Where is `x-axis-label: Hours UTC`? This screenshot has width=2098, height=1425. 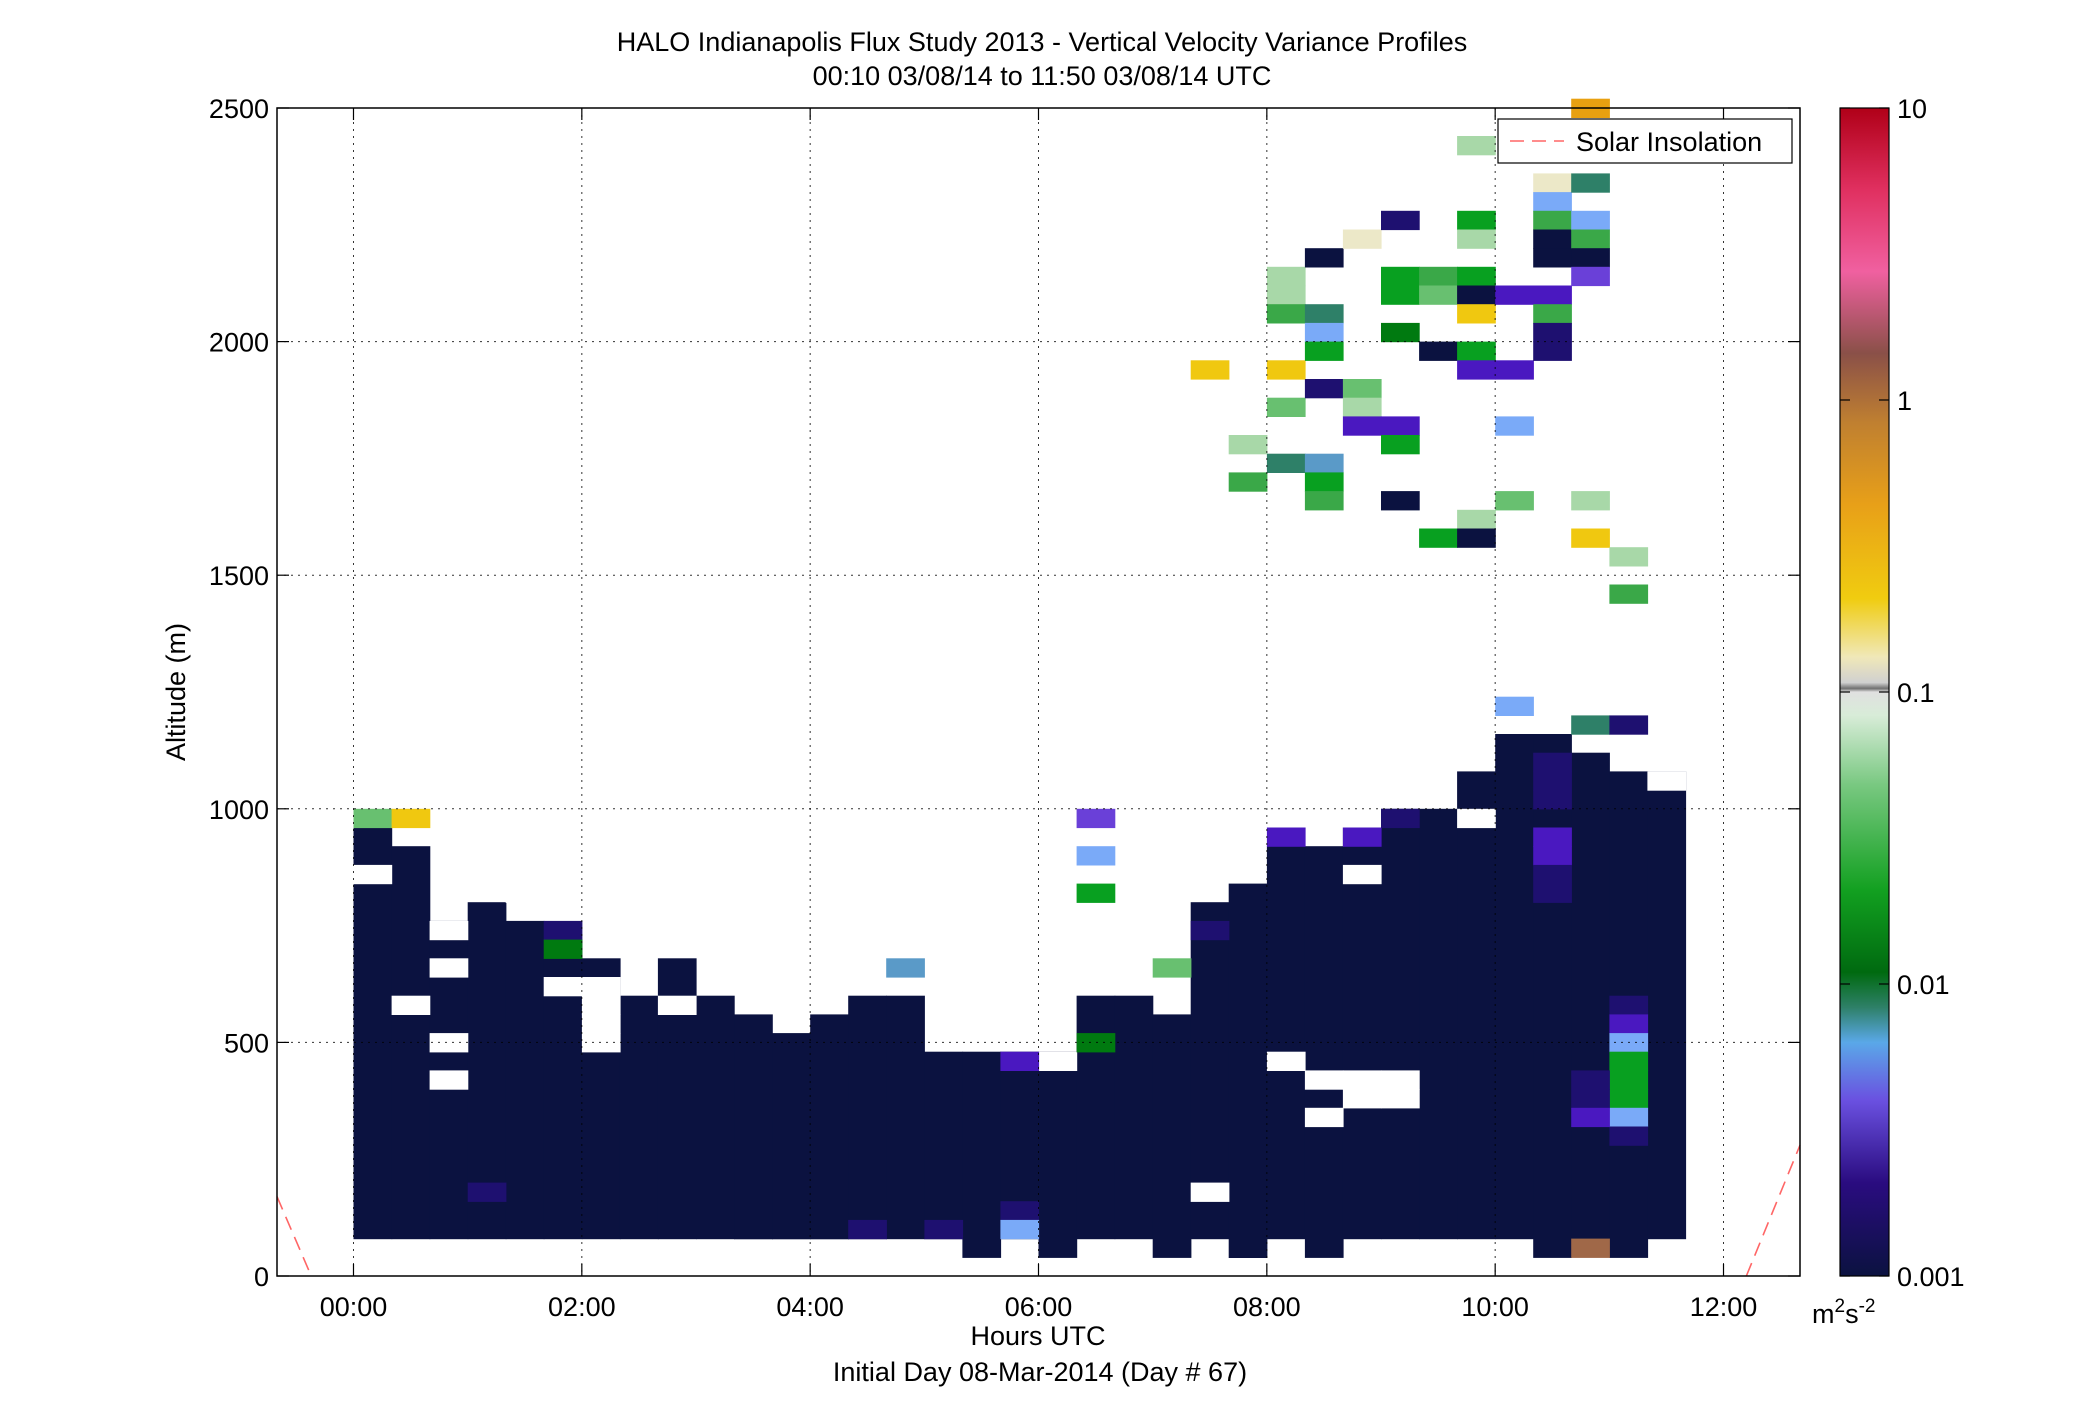 x-axis-label: Hours UTC is located at coordinates (1037, 1336).